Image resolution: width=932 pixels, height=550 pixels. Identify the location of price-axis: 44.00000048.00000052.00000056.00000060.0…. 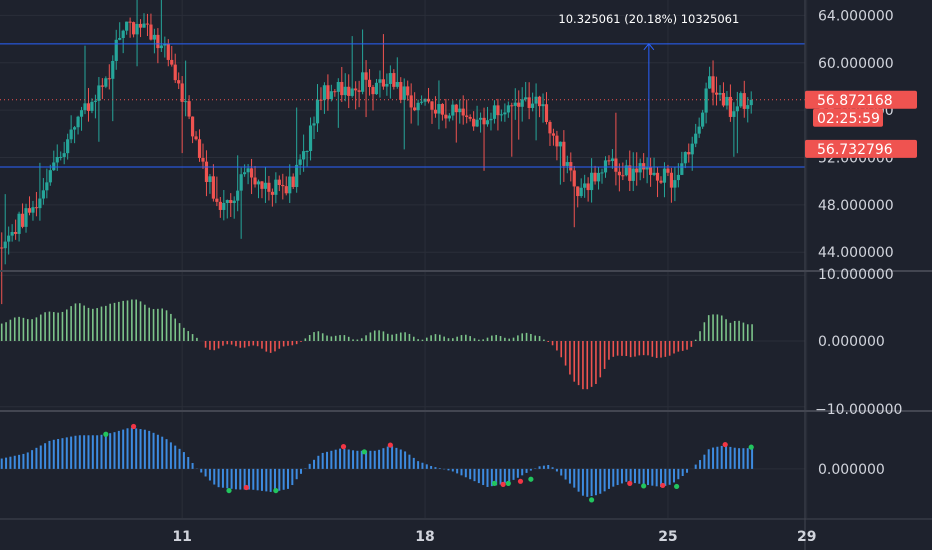
(858, 242).